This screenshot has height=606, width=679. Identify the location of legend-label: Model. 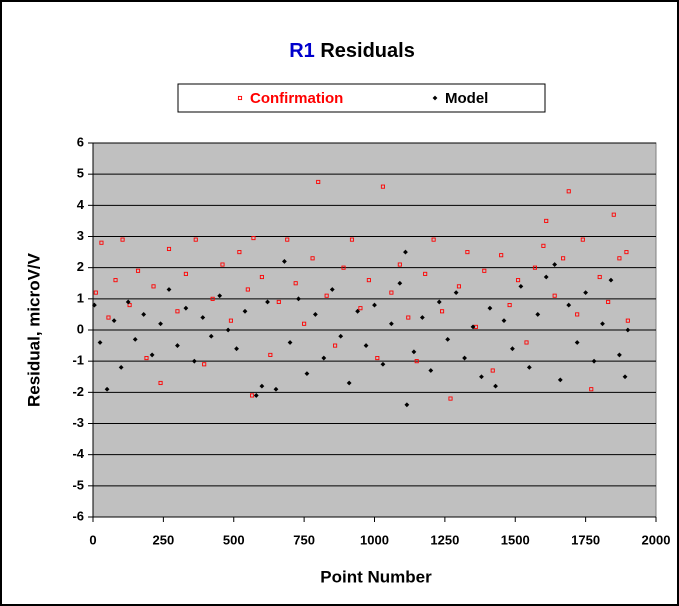
(466, 98).